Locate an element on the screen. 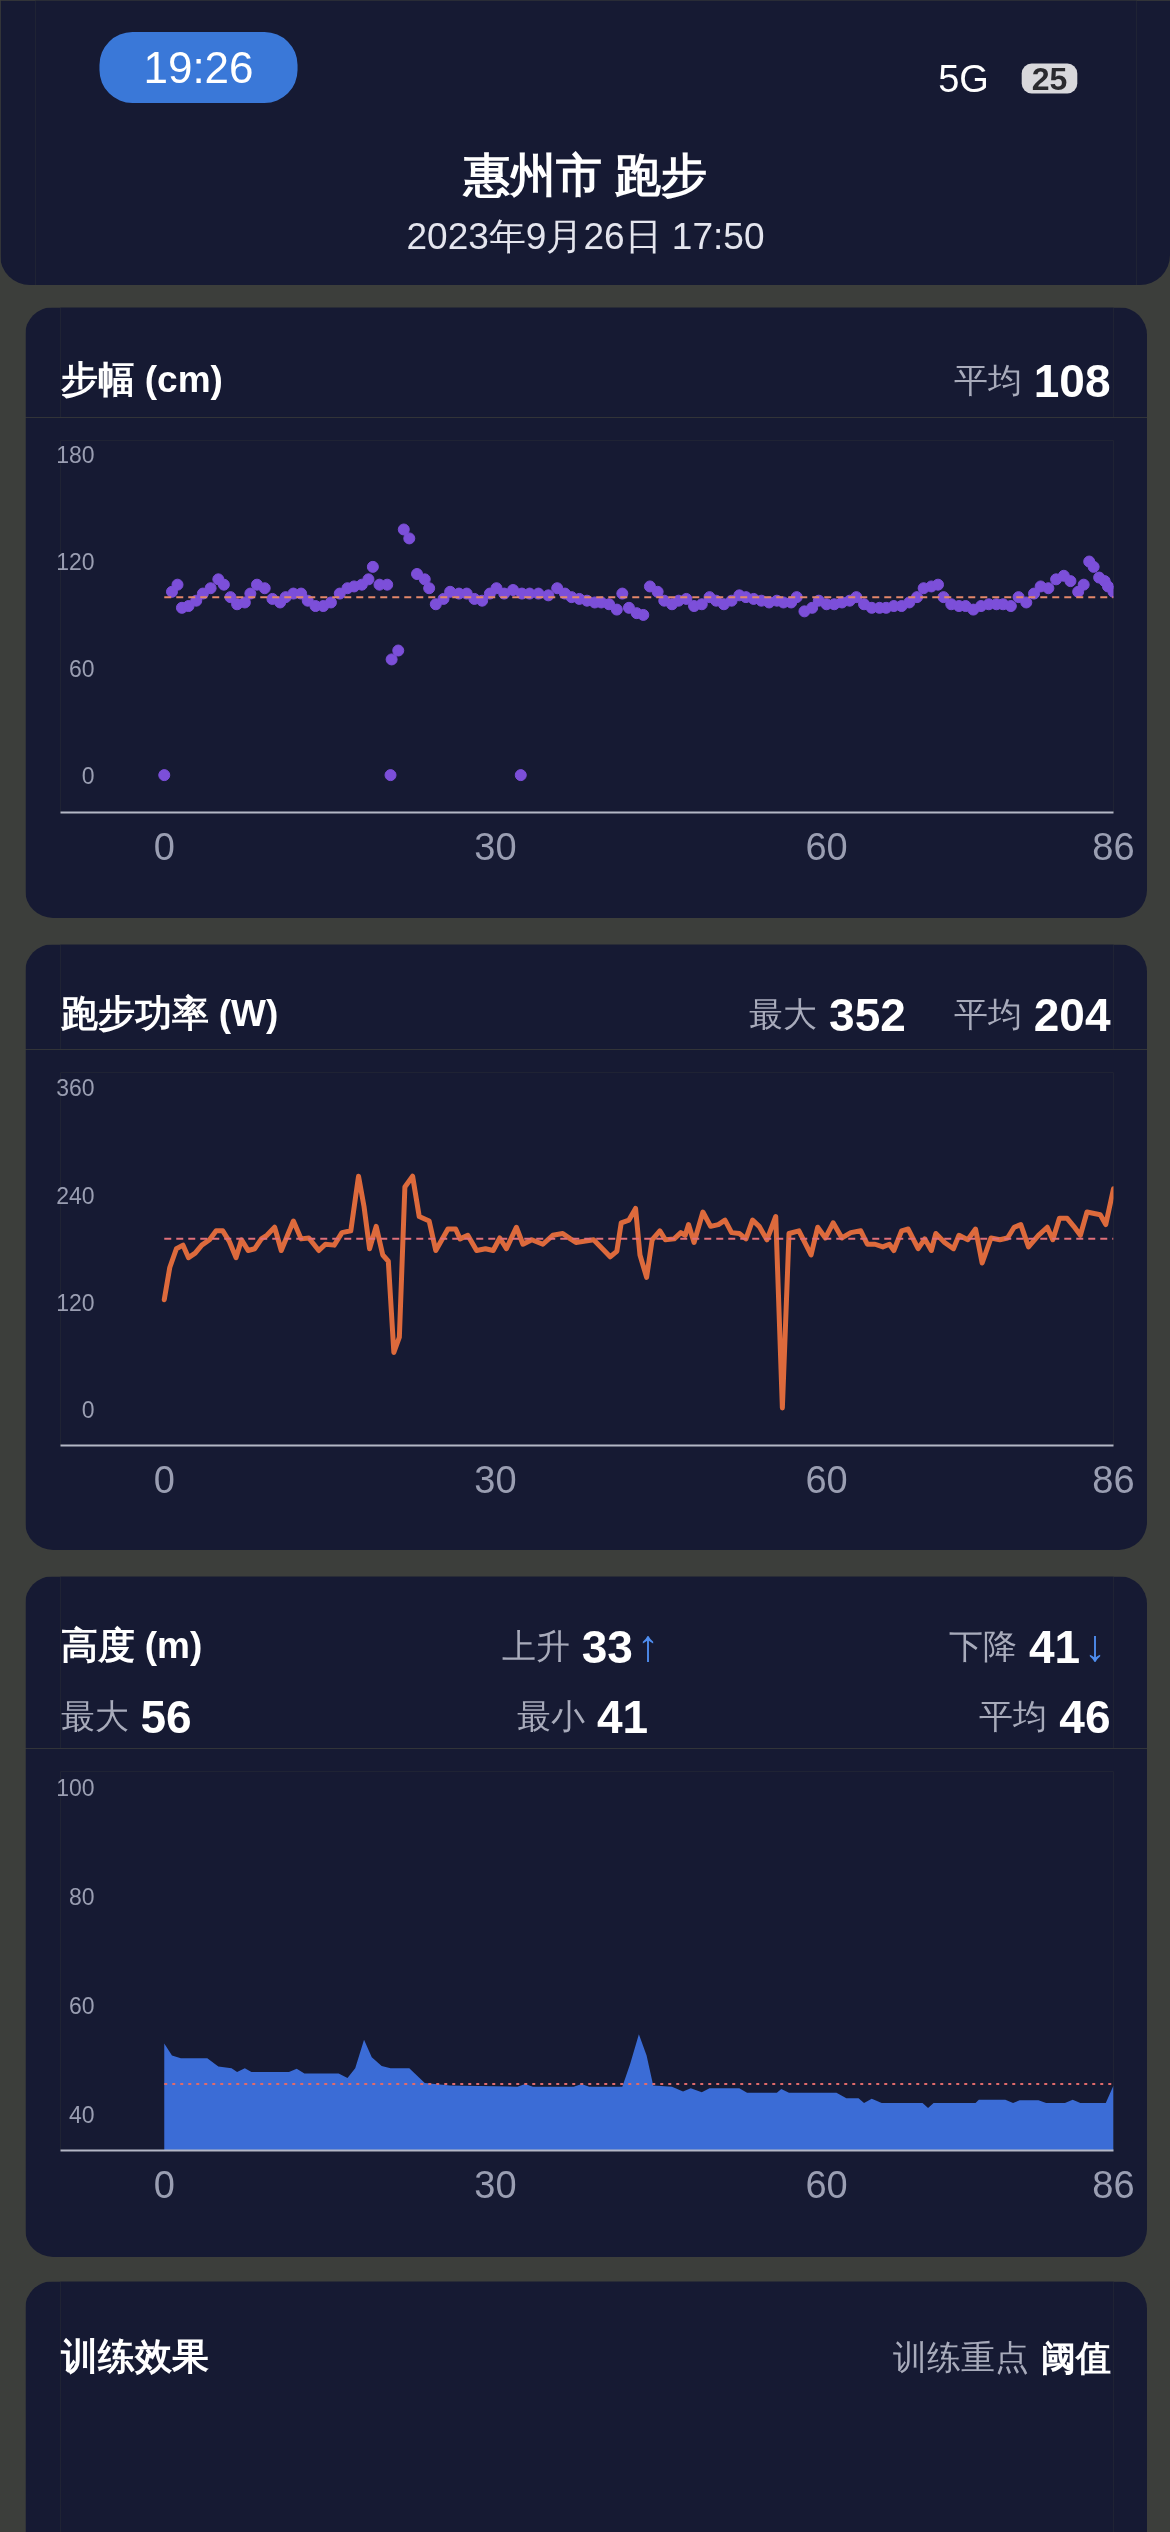  chart-title: 跑步功率 (W) is located at coordinates (169, 1013).